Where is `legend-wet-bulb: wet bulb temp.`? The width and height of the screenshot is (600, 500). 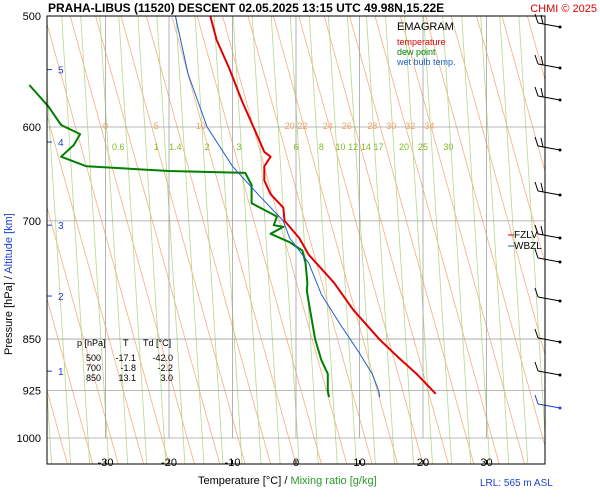 legend-wet-bulb: wet bulb temp. is located at coordinates (426, 62).